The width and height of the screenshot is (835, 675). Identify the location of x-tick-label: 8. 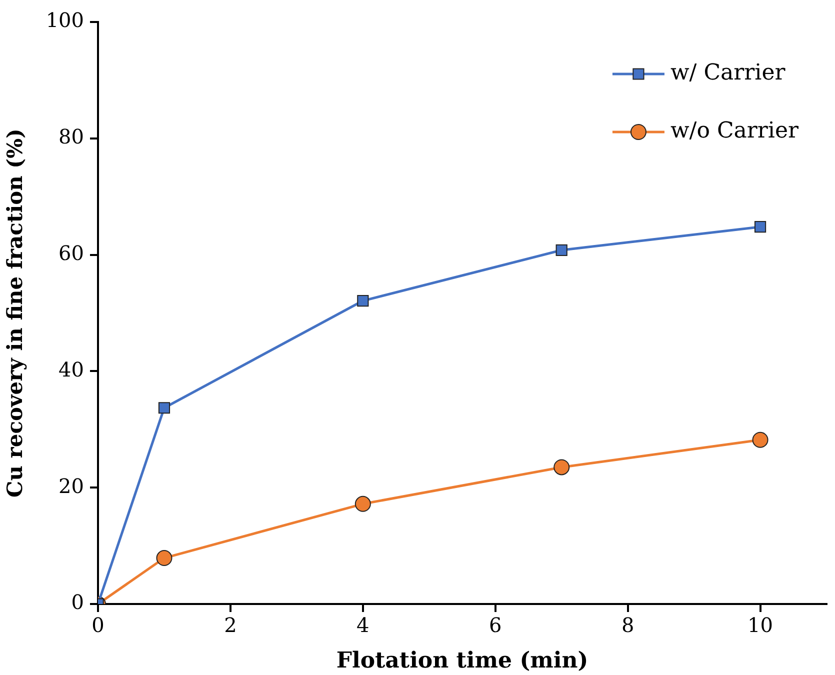
(627, 625).